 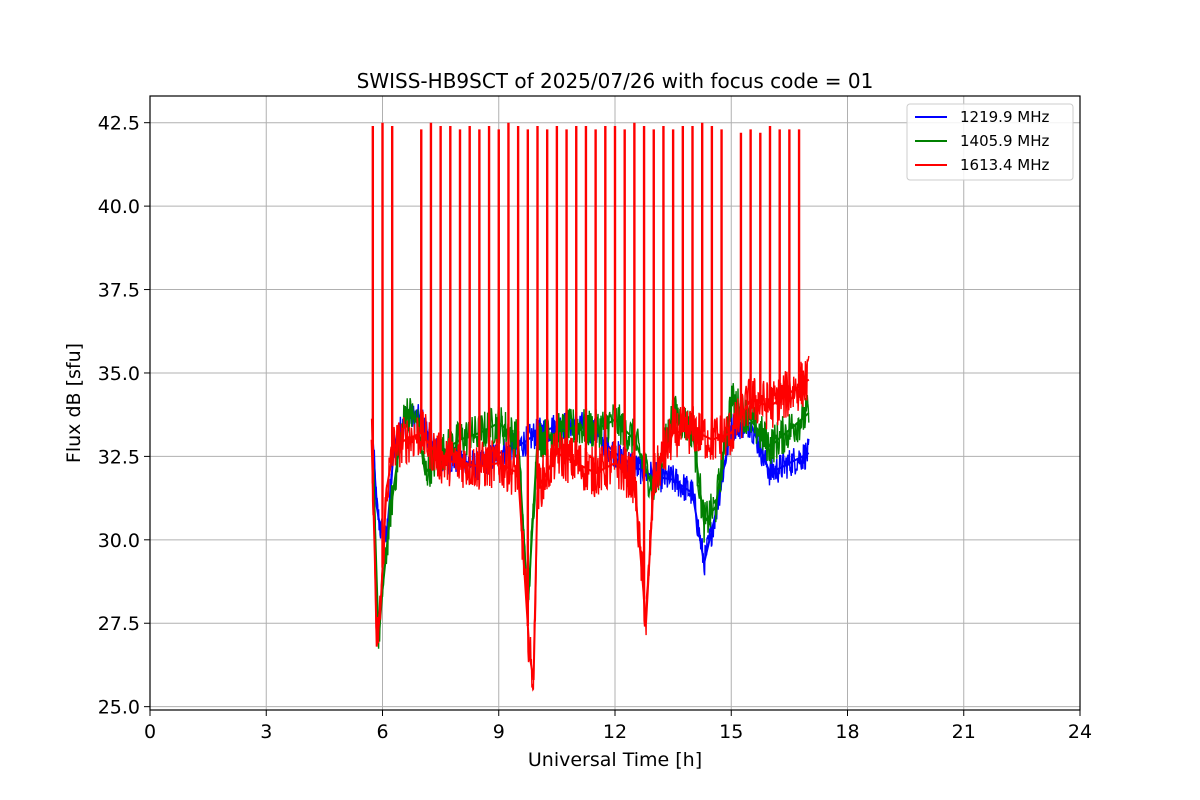 I want to click on y-tick-label: 30.0, so click(x=119, y=541).